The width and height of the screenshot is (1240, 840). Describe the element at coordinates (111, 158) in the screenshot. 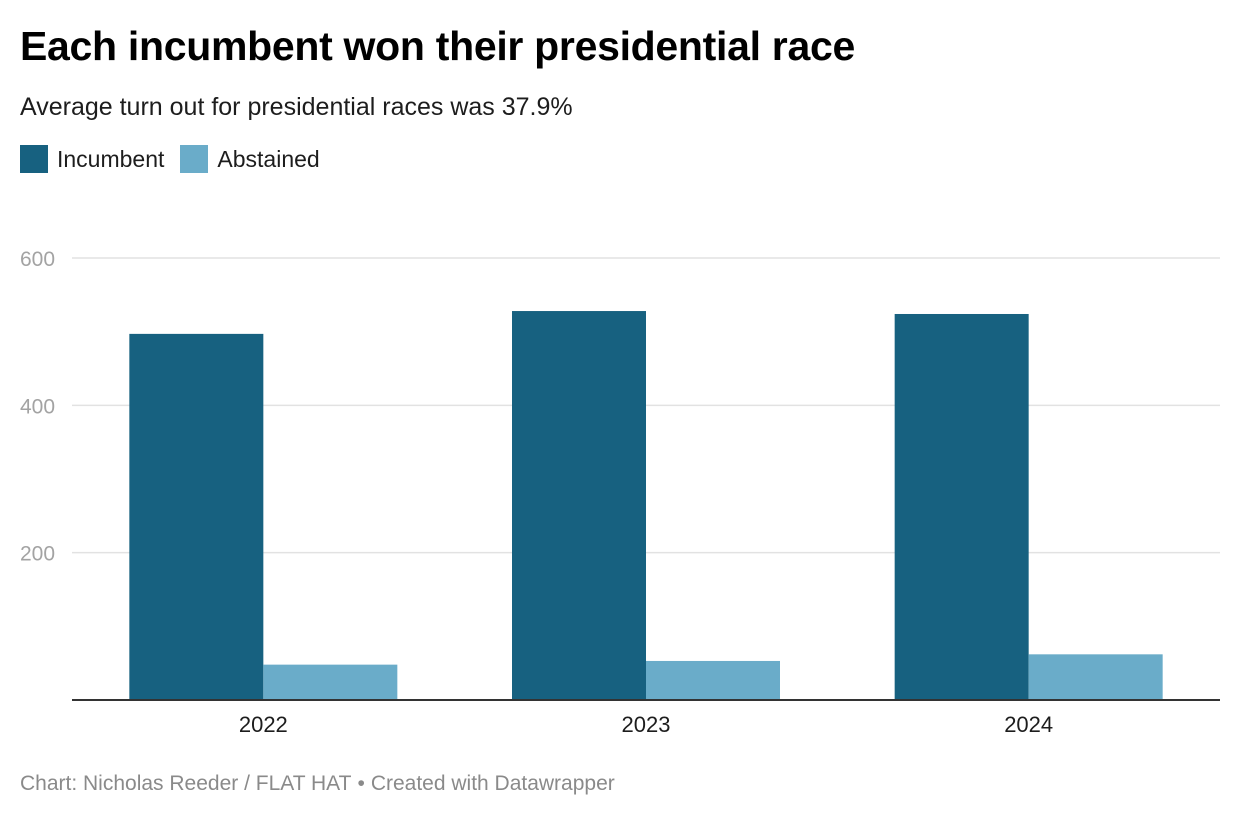

I see `legend-label-incumbent: Incumbent` at that location.